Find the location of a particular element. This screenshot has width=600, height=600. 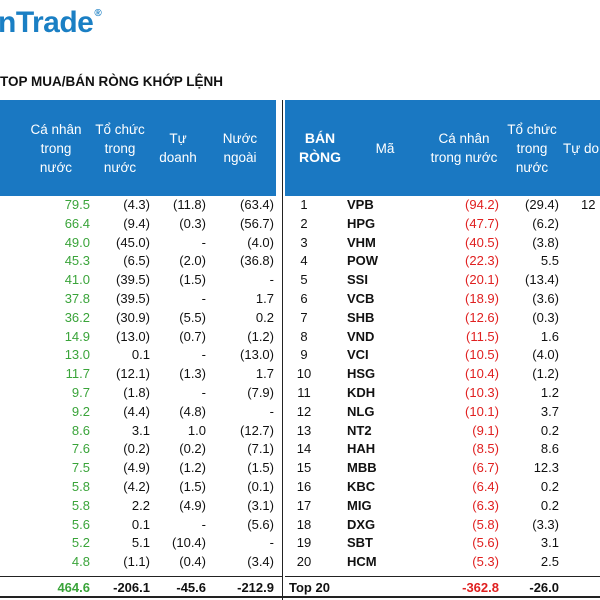

cell-institution: (0.2) is located at coordinates (136, 449).